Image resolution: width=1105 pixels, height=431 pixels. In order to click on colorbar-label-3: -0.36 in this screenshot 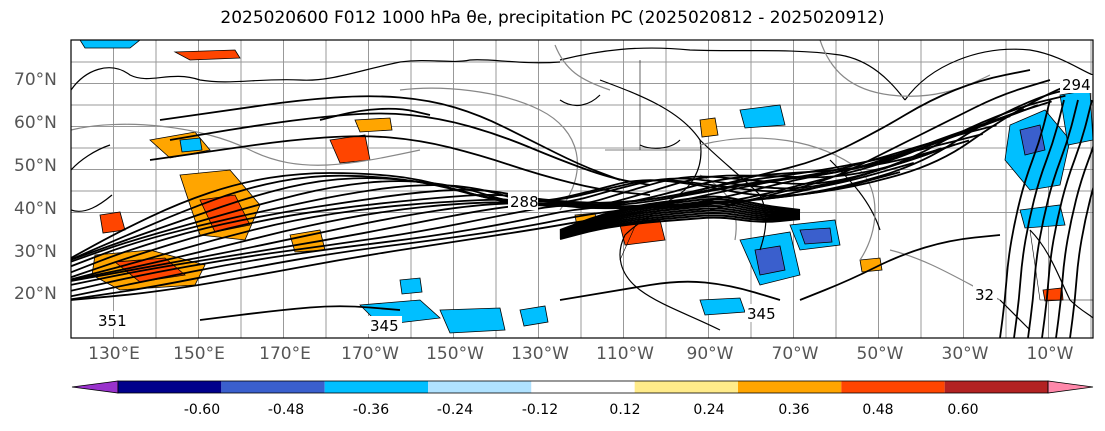, I will do `click(371, 410)`.